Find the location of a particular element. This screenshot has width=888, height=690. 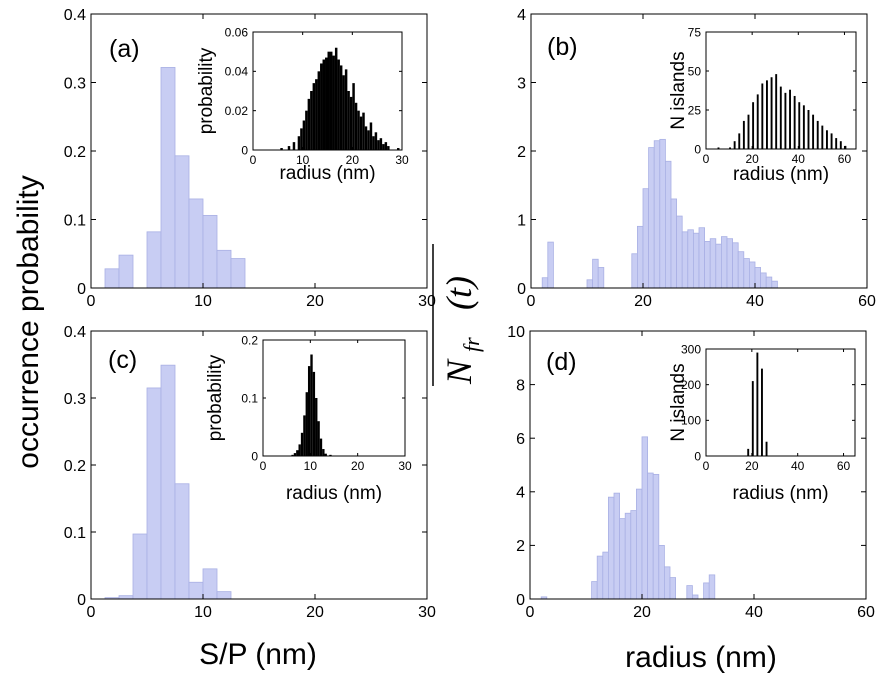

inset-b: 0 20 40 60 0 25 50 75 N islands radius (nm) is located at coordinates (762, 105).